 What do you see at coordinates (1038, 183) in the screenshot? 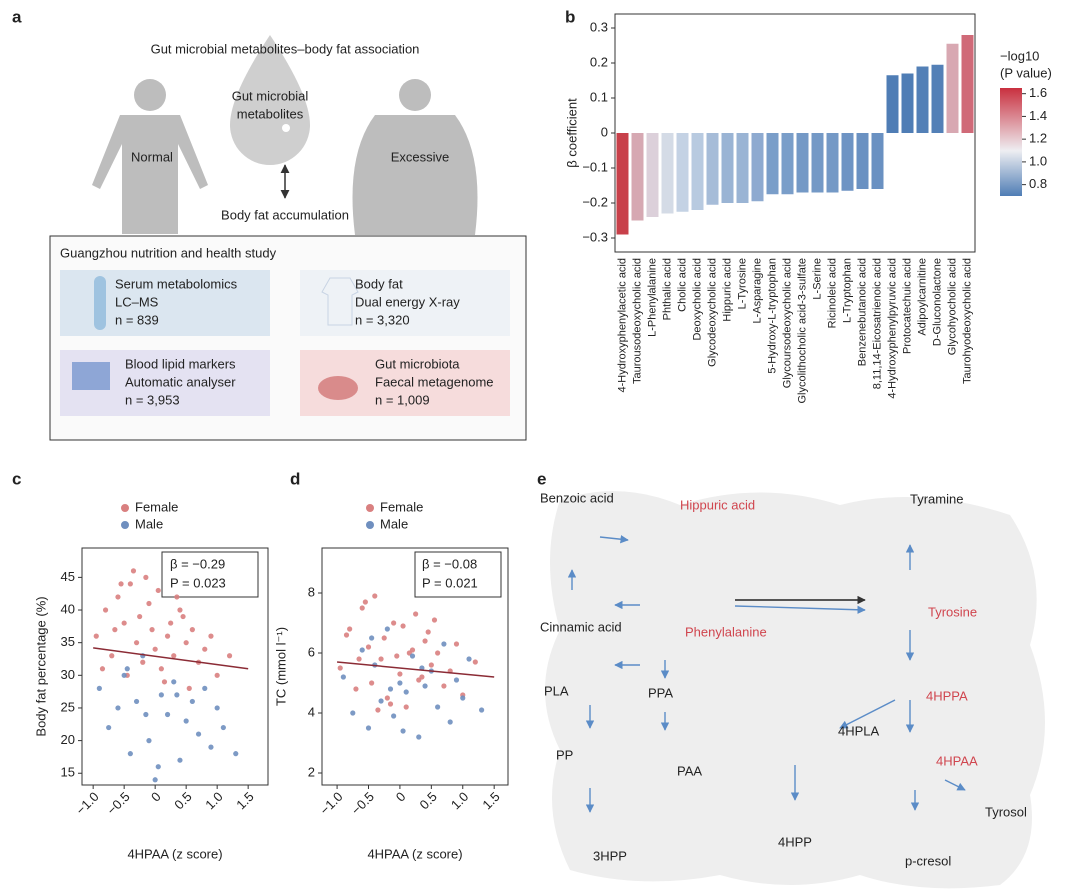
I see `colorbar-tick-label: 0.8` at bounding box center [1038, 183].